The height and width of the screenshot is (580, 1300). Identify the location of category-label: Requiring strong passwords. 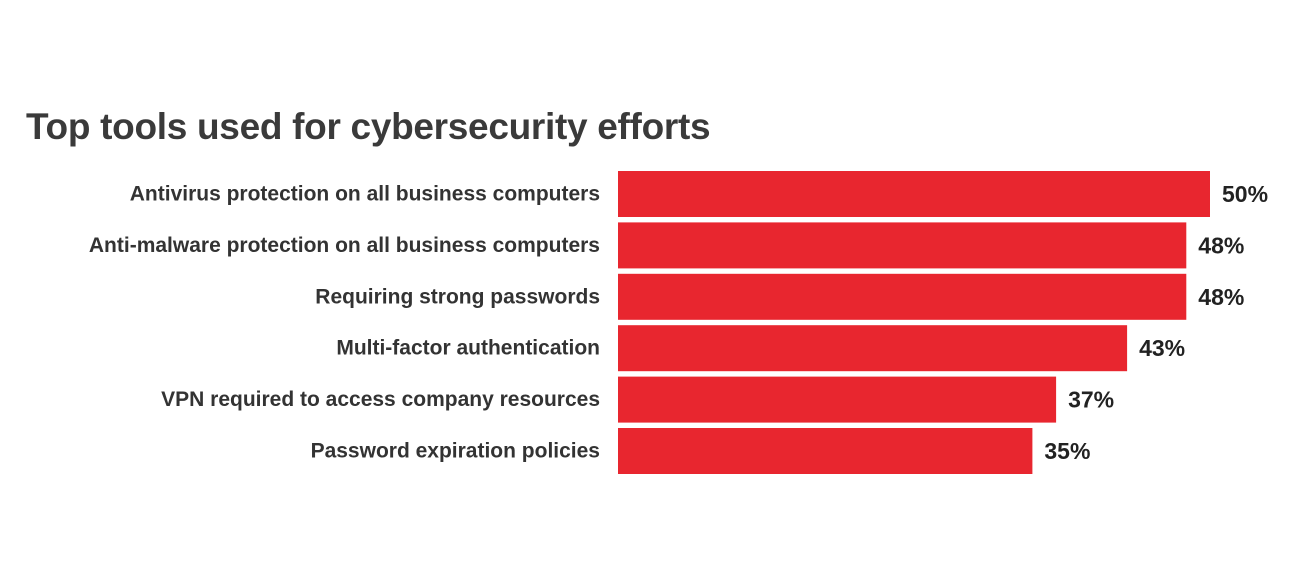
(457, 296).